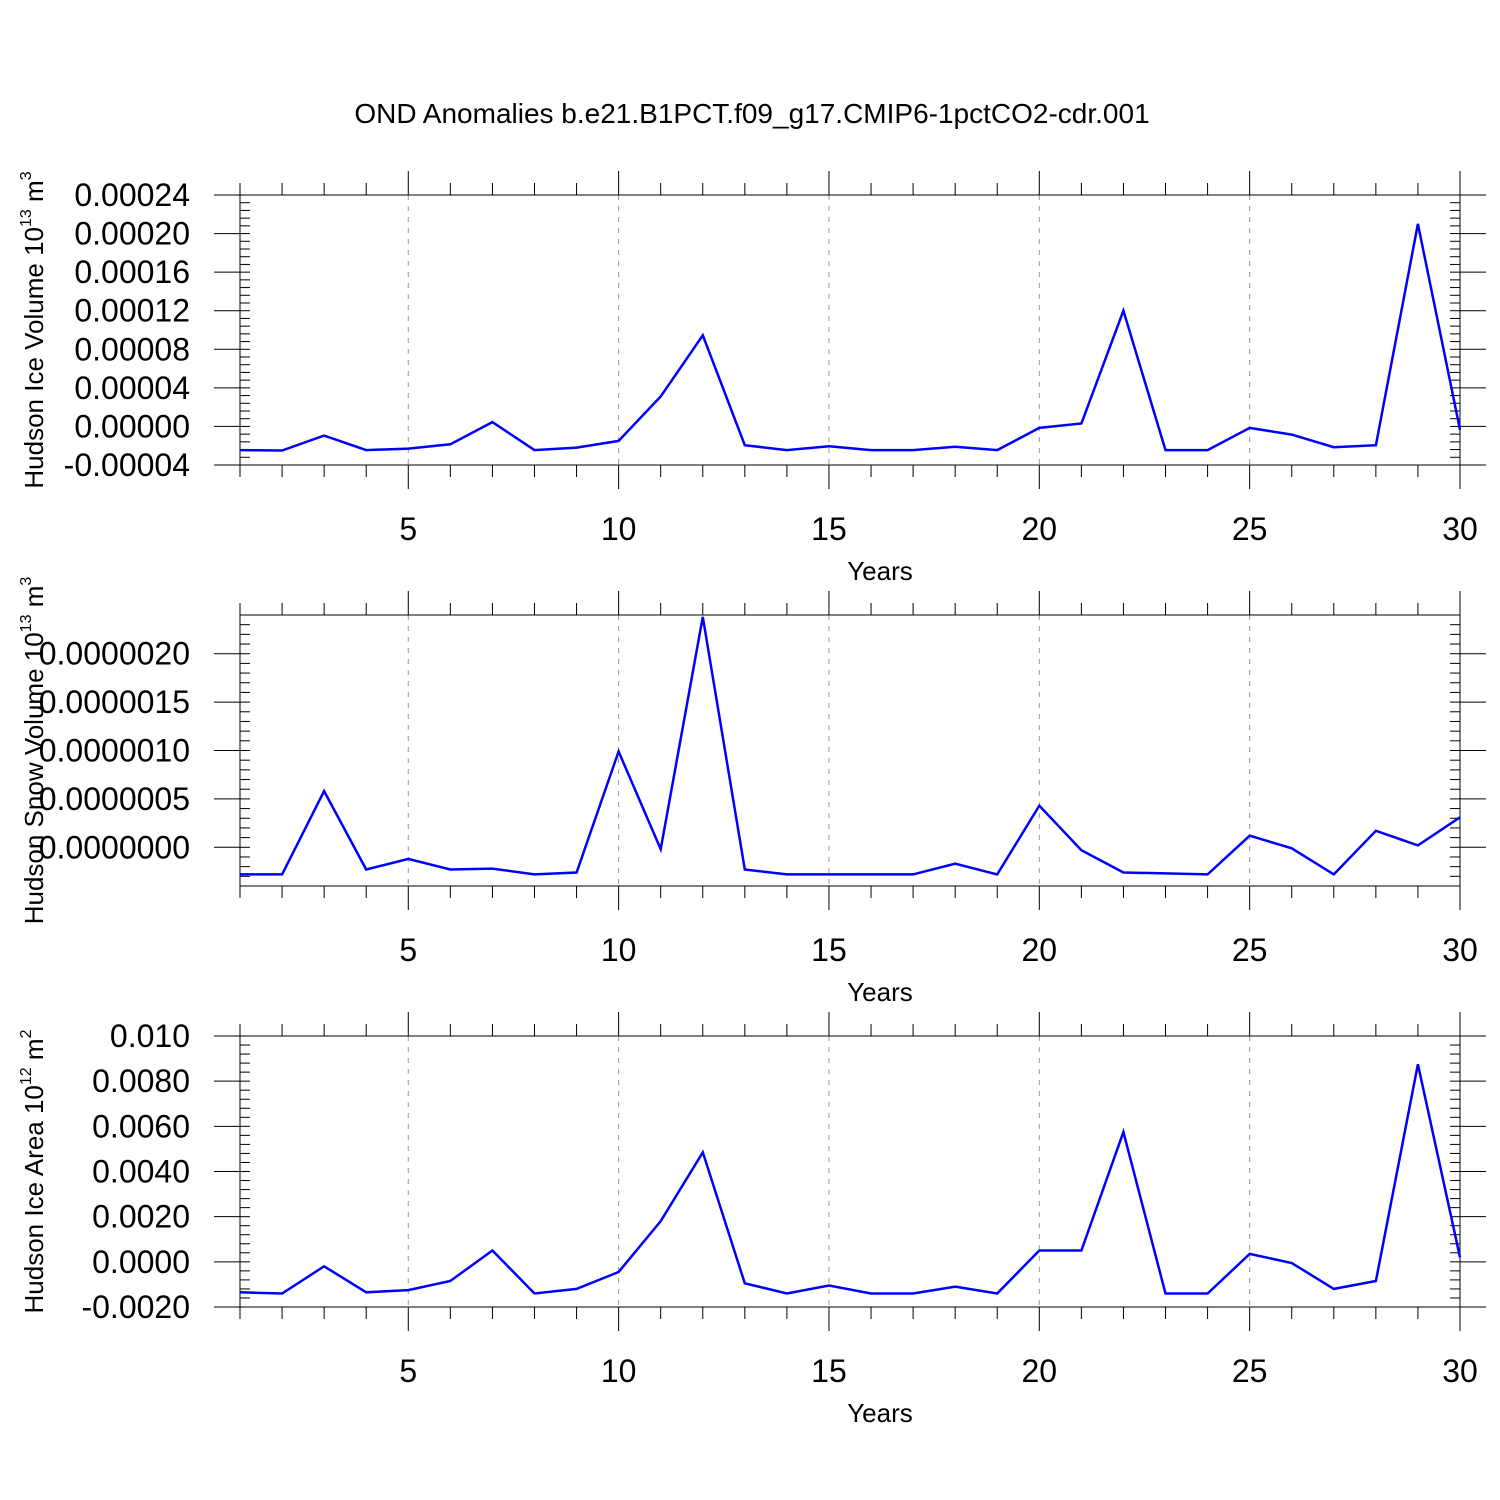 Image resolution: width=1500 pixels, height=1500 pixels. What do you see at coordinates (34, 778) in the screenshot?
I see `y-axis-label-part: Hudson Snow Volume 10` at bounding box center [34, 778].